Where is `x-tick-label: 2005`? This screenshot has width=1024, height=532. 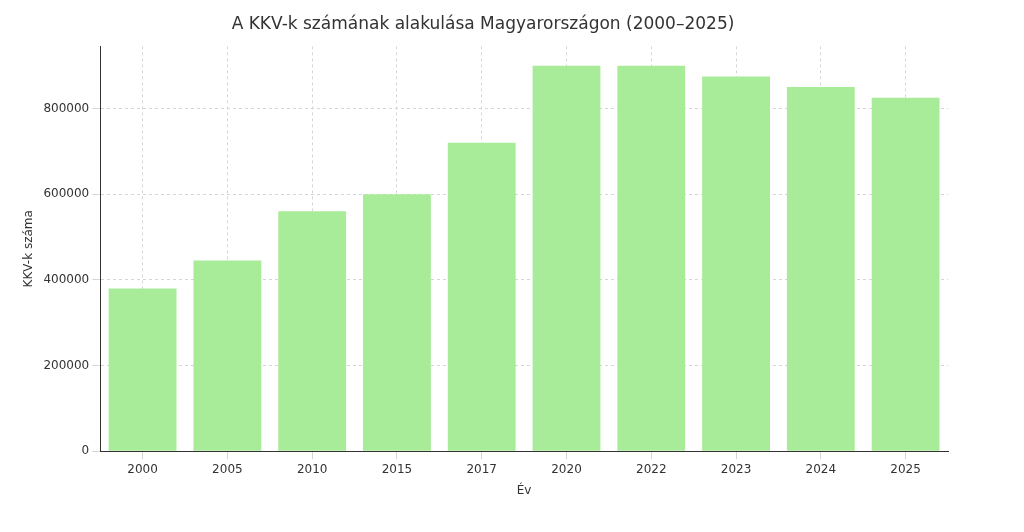
x-tick-label: 2005 is located at coordinates (227, 468).